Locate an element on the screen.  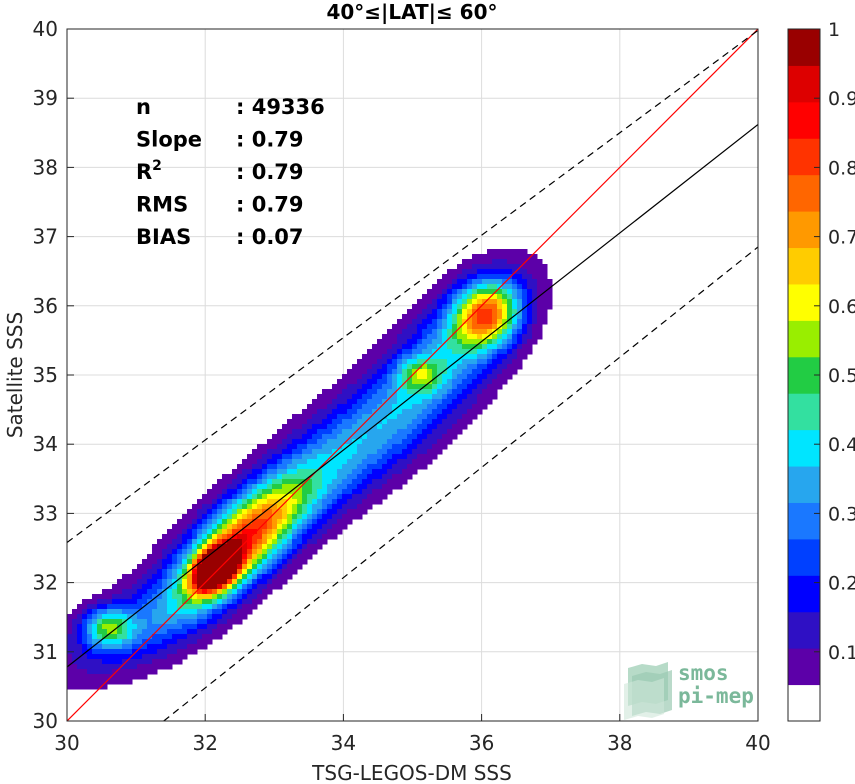
y-tick-label: 35 is located at coordinates (45, 375).